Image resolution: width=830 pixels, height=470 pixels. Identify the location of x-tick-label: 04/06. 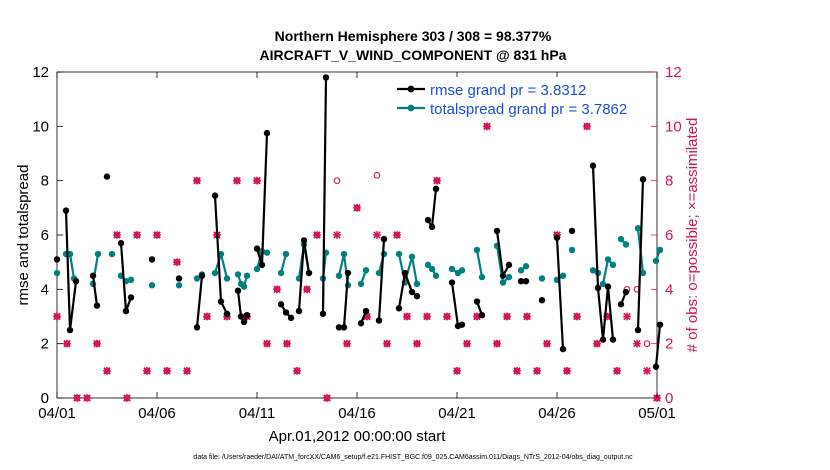
(157, 413).